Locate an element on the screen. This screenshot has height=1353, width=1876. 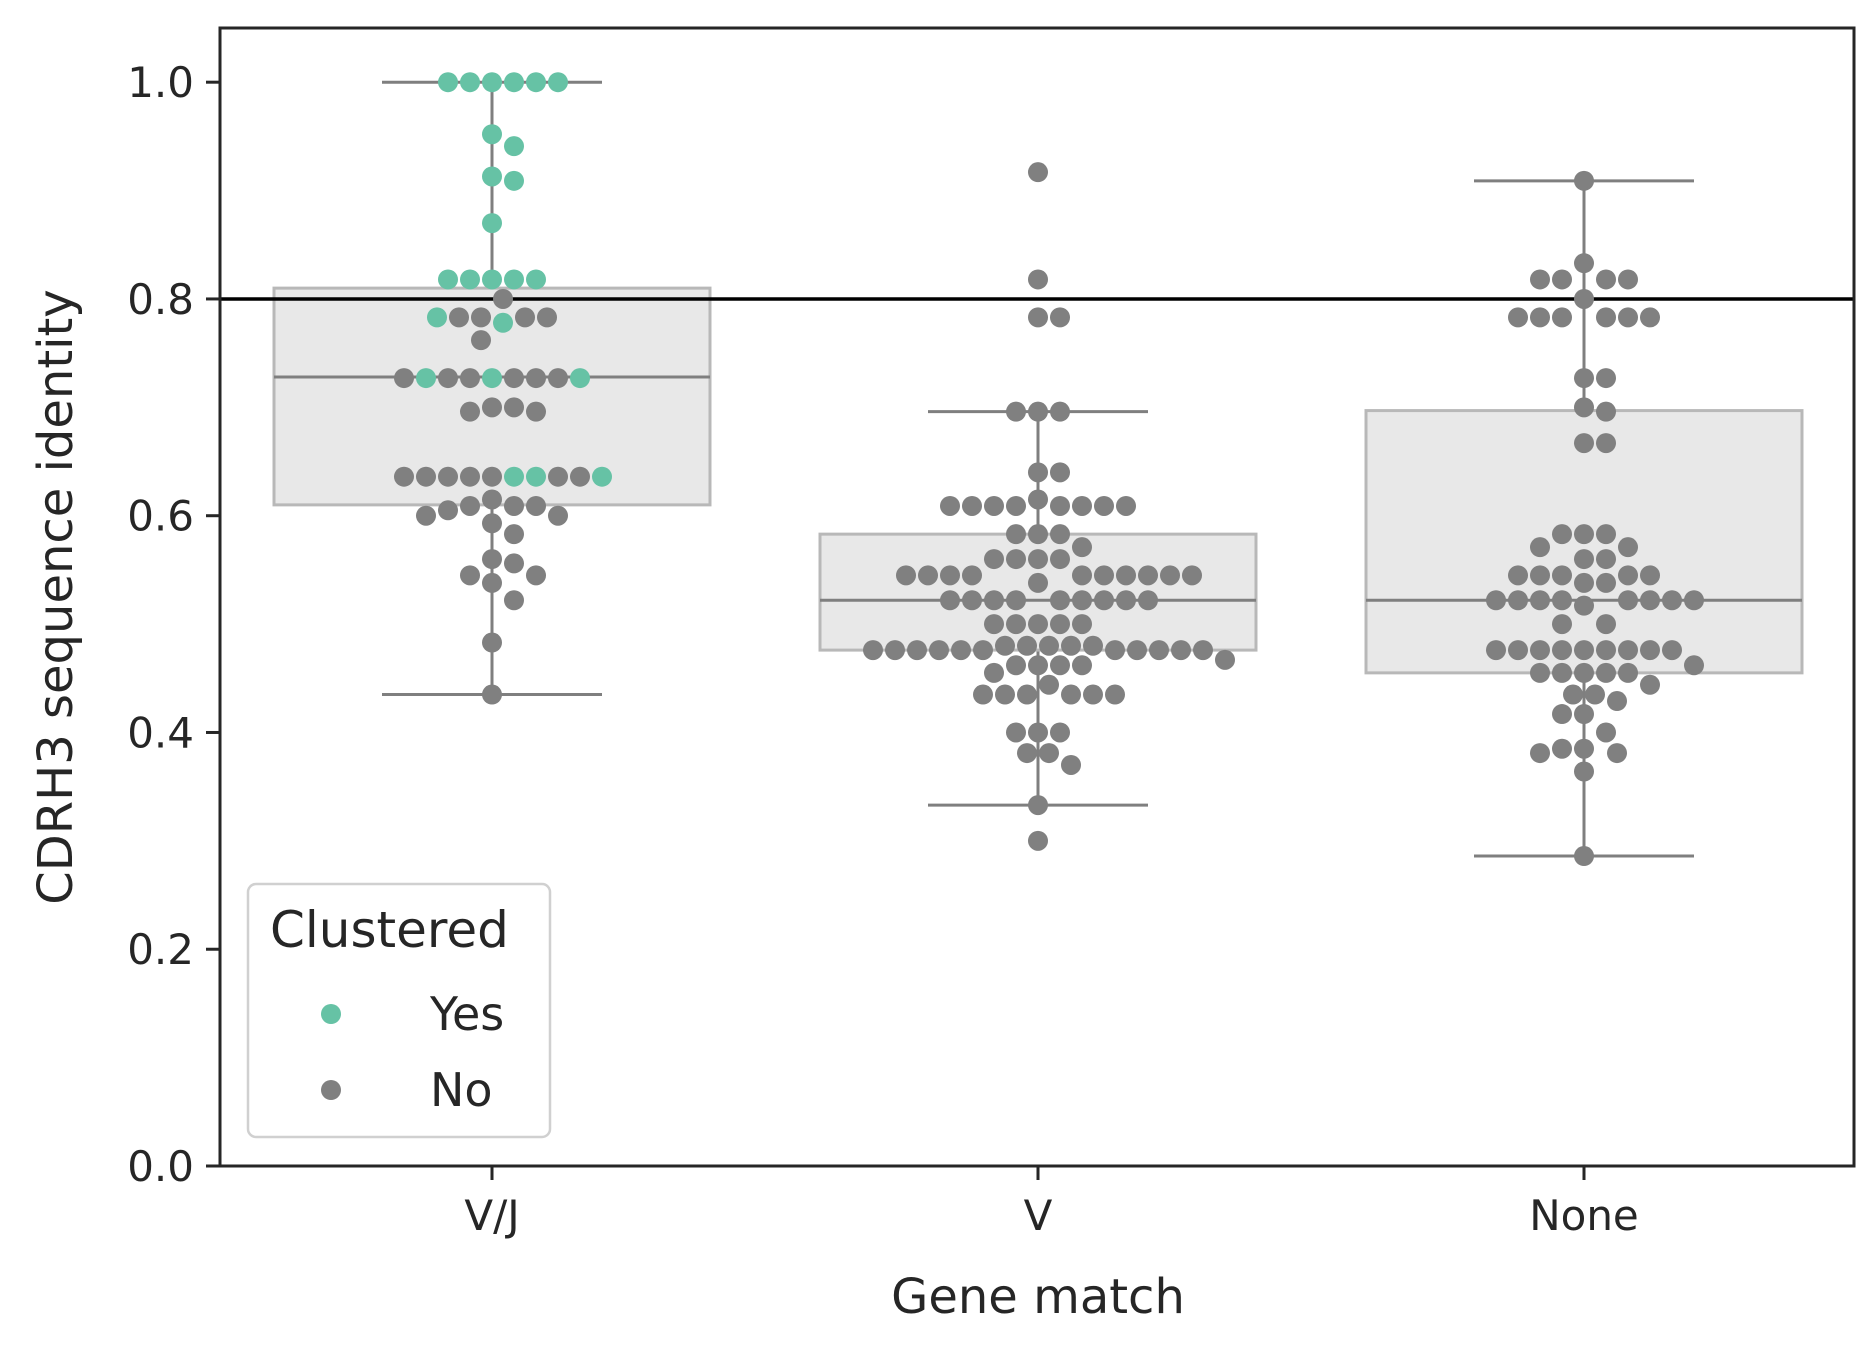
legend-marker-no is located at coordinates (331, 1090).